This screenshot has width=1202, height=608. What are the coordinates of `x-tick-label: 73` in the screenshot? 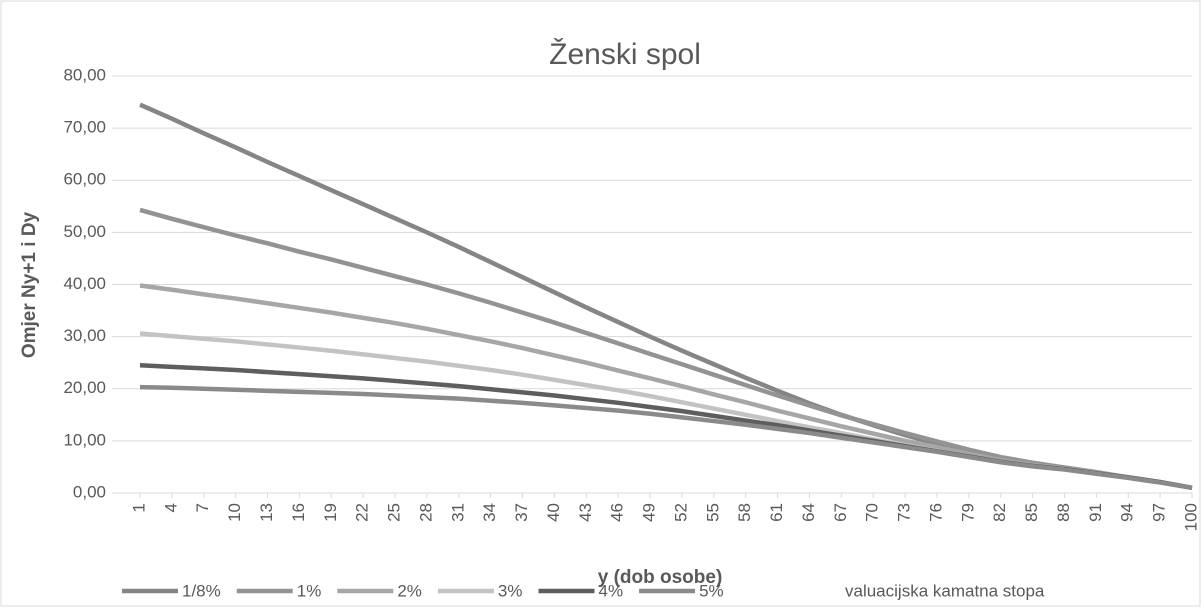 It's located at (904, 512).